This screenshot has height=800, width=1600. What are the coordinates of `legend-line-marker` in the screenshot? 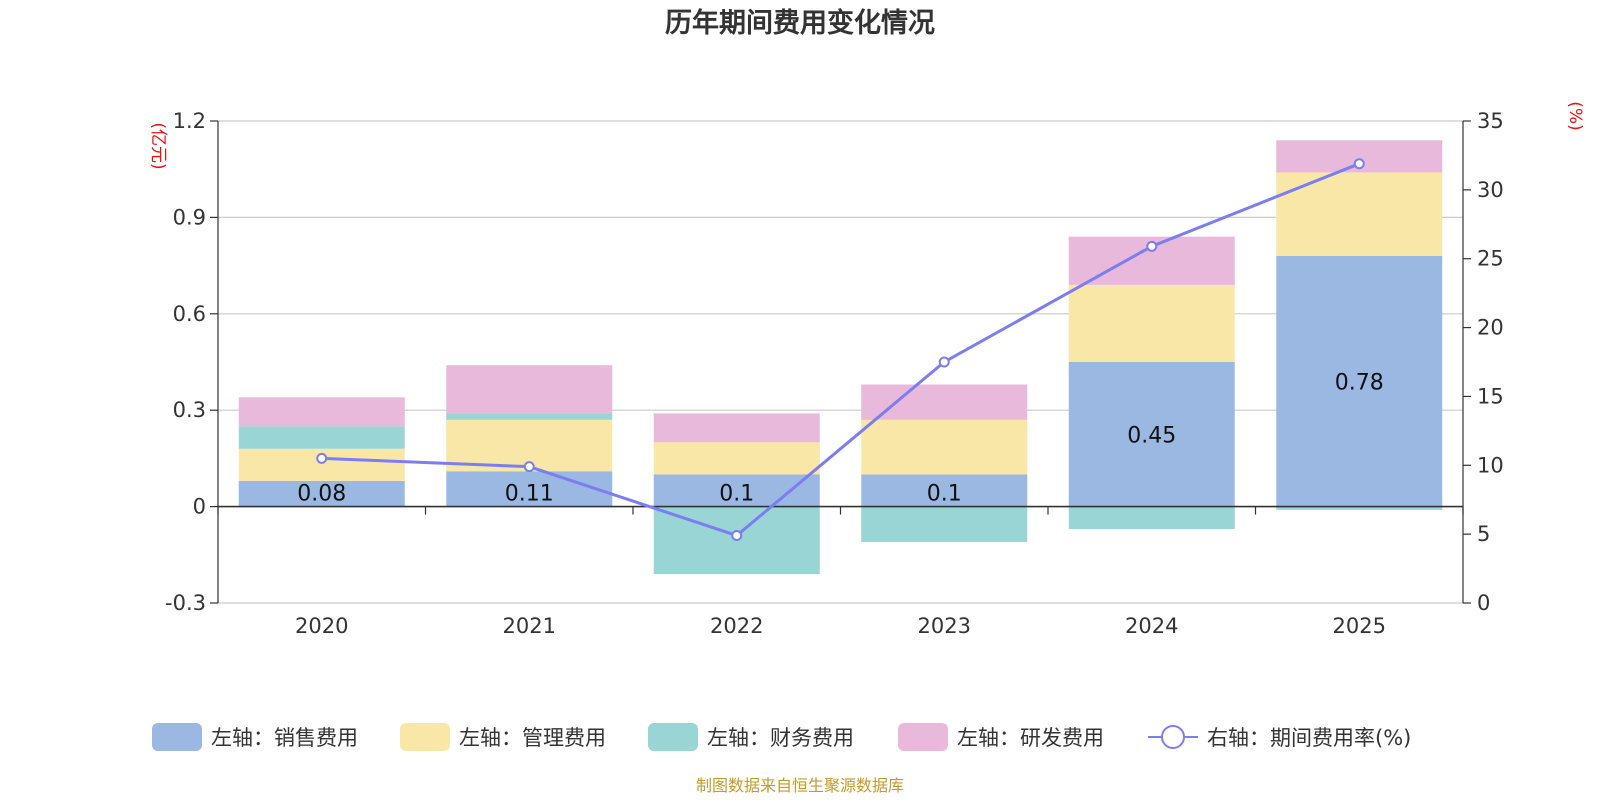 It's located at (1173, 737).